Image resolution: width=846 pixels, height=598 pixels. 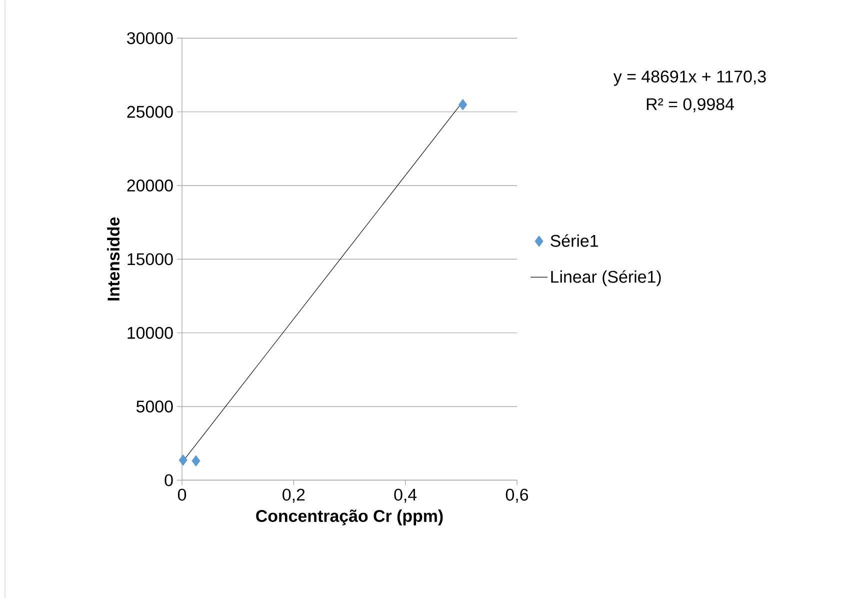 What do you see at coordinates (150, 185) in the screenshot?
I see `y-tick-label: 20000` at bounding box center [150, 185].